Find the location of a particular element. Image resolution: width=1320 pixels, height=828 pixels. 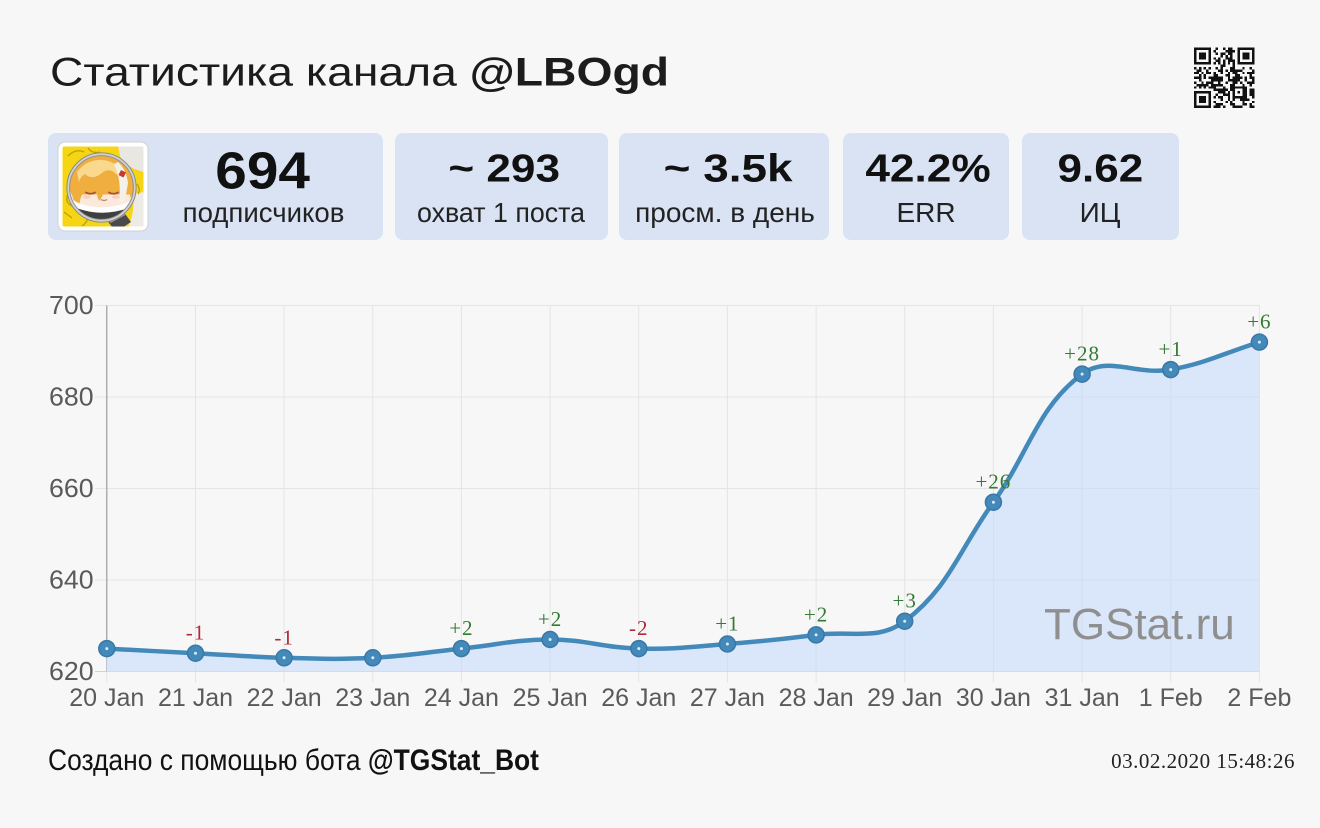

svg-text: +3 is located at coordinates (905, 601).